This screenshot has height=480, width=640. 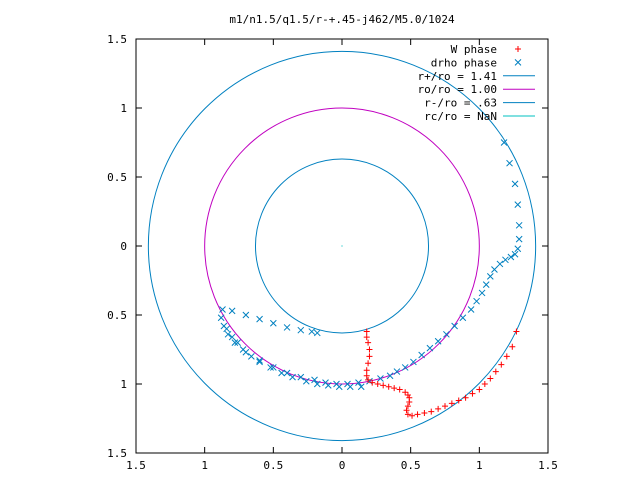 I want to click on legend-label: r+/ro = 1.41, so click(x=457, y=76).